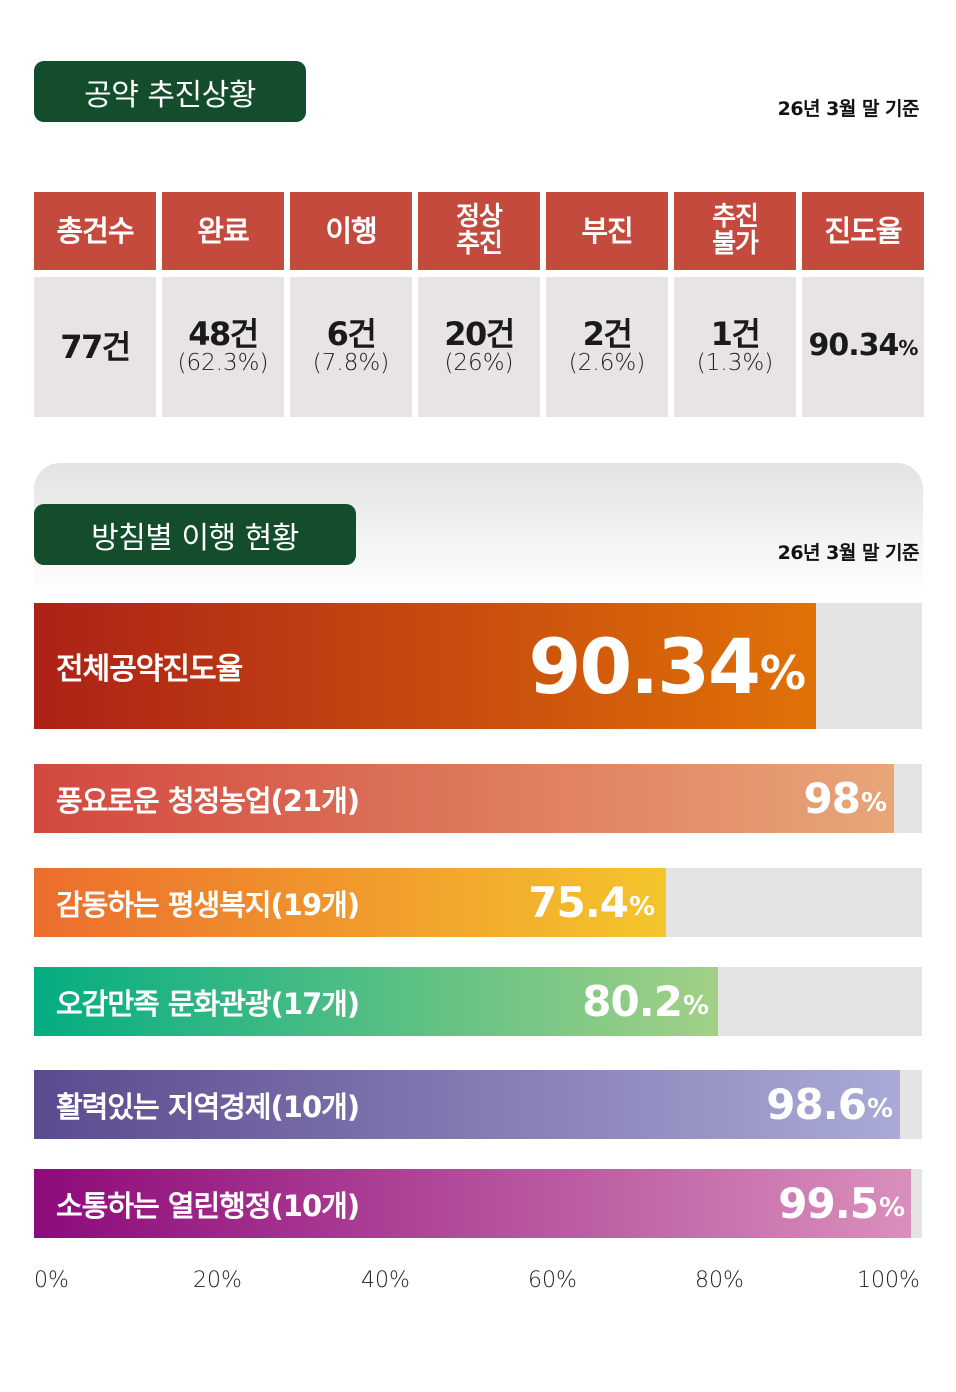  I want to click on table-column-sluggish: 부진 2건 (2.6%), so click(607, 304).